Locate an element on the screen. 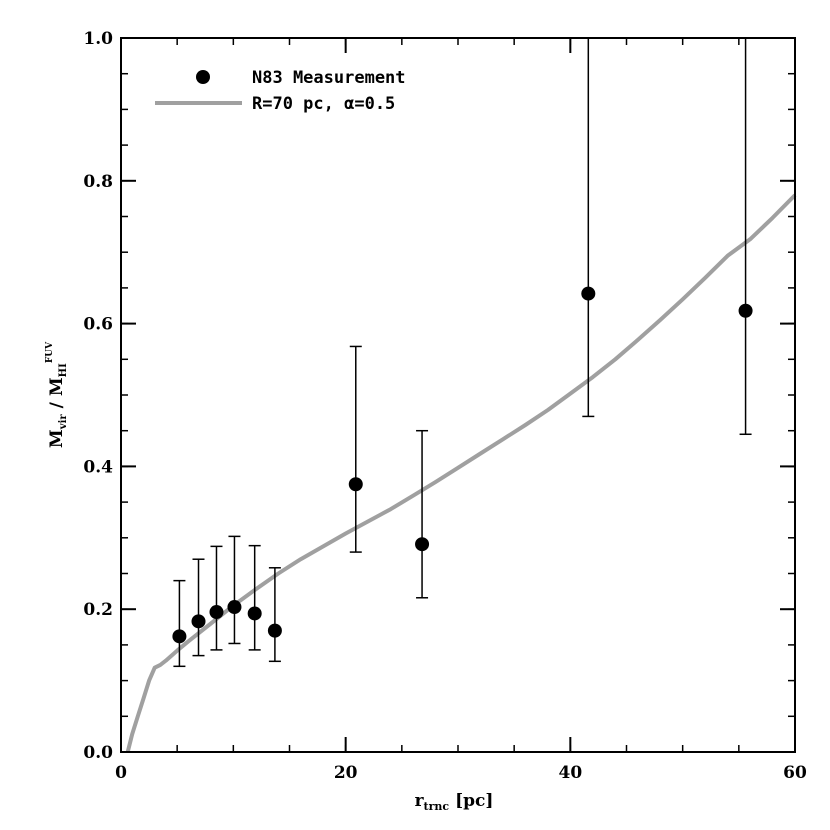  x-axis-label-unit: [pc] is located at coordinates (474, 801).